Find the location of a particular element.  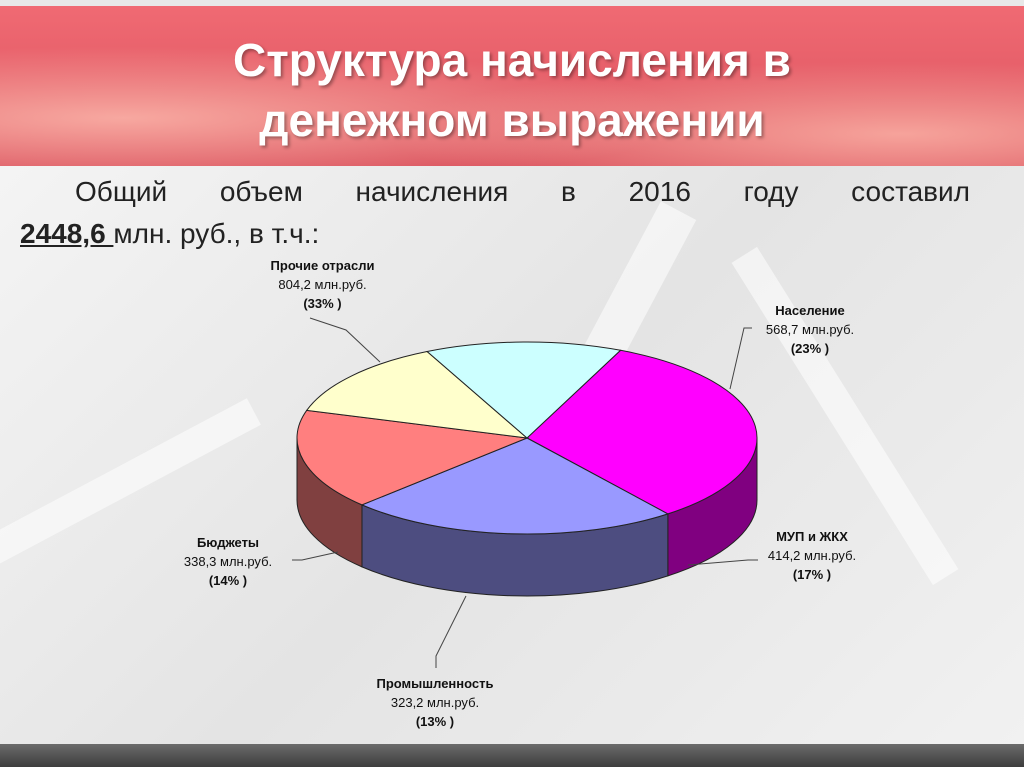

label-name: Прочие отрасли is located at coordinates (322, 265).